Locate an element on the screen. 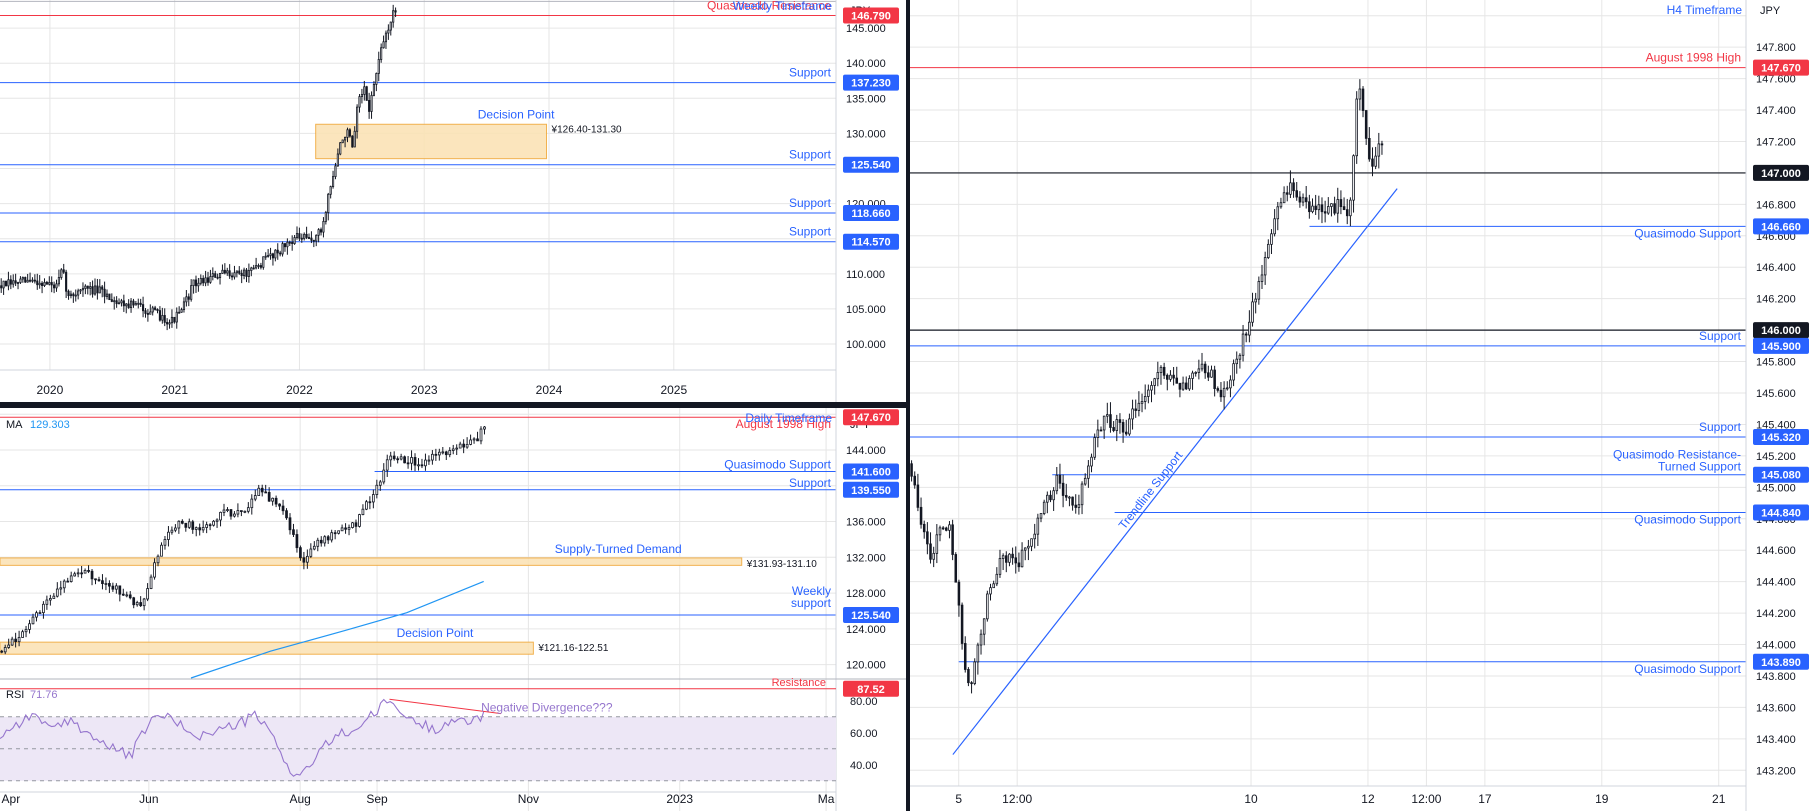 The width and height of the screenshot is (1809, 811). level-label: August 1998 High is located at coordinates (1693, 58).